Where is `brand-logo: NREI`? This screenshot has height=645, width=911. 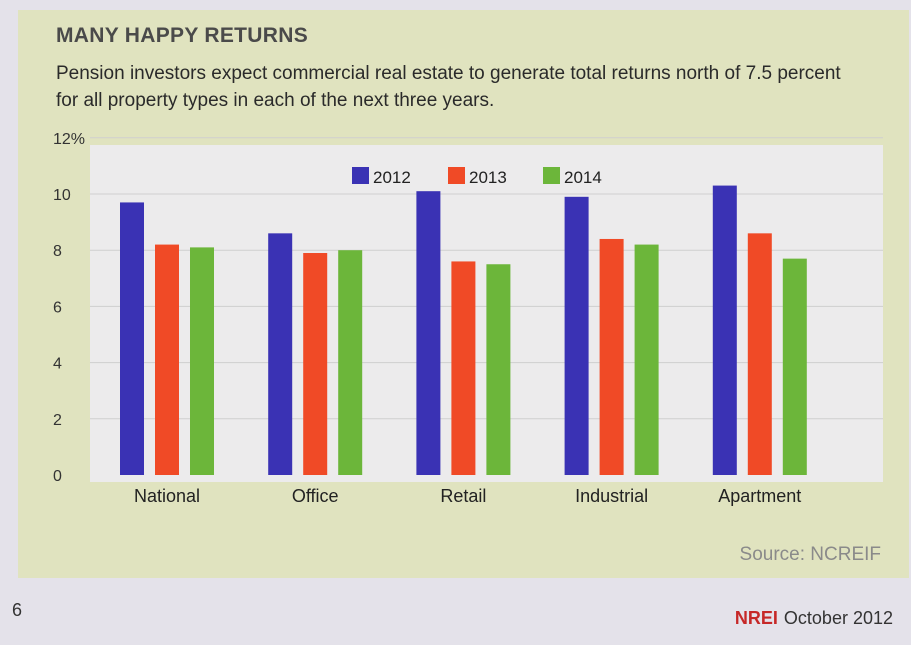
brand-logo: NREI is located at coordinates (756, 618).